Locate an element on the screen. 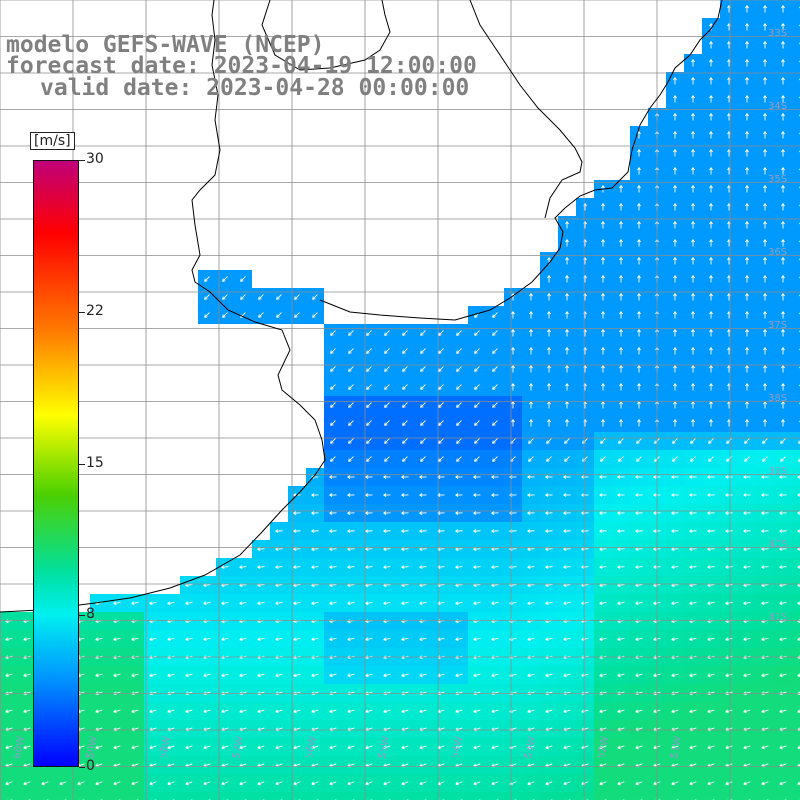 This screenshot has width=800, height=800. colorbar-tick-label: 22 is located at coordinates (95, 310).